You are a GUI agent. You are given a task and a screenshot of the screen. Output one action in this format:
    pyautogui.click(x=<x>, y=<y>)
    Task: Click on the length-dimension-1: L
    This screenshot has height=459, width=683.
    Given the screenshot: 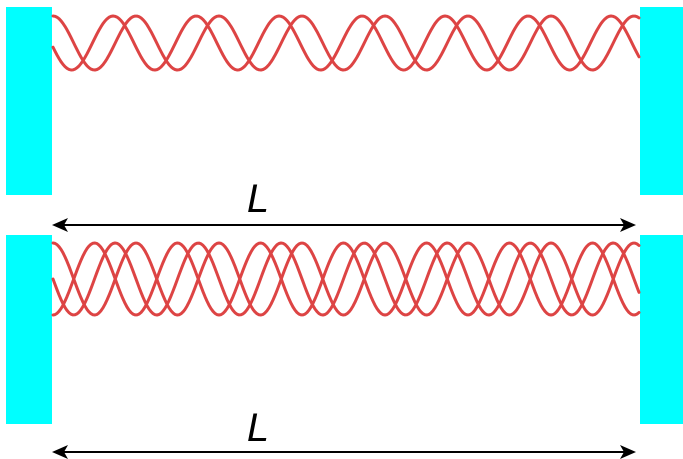 What is the action you would take?
    pyautogui.click(x=344, y=204)
    